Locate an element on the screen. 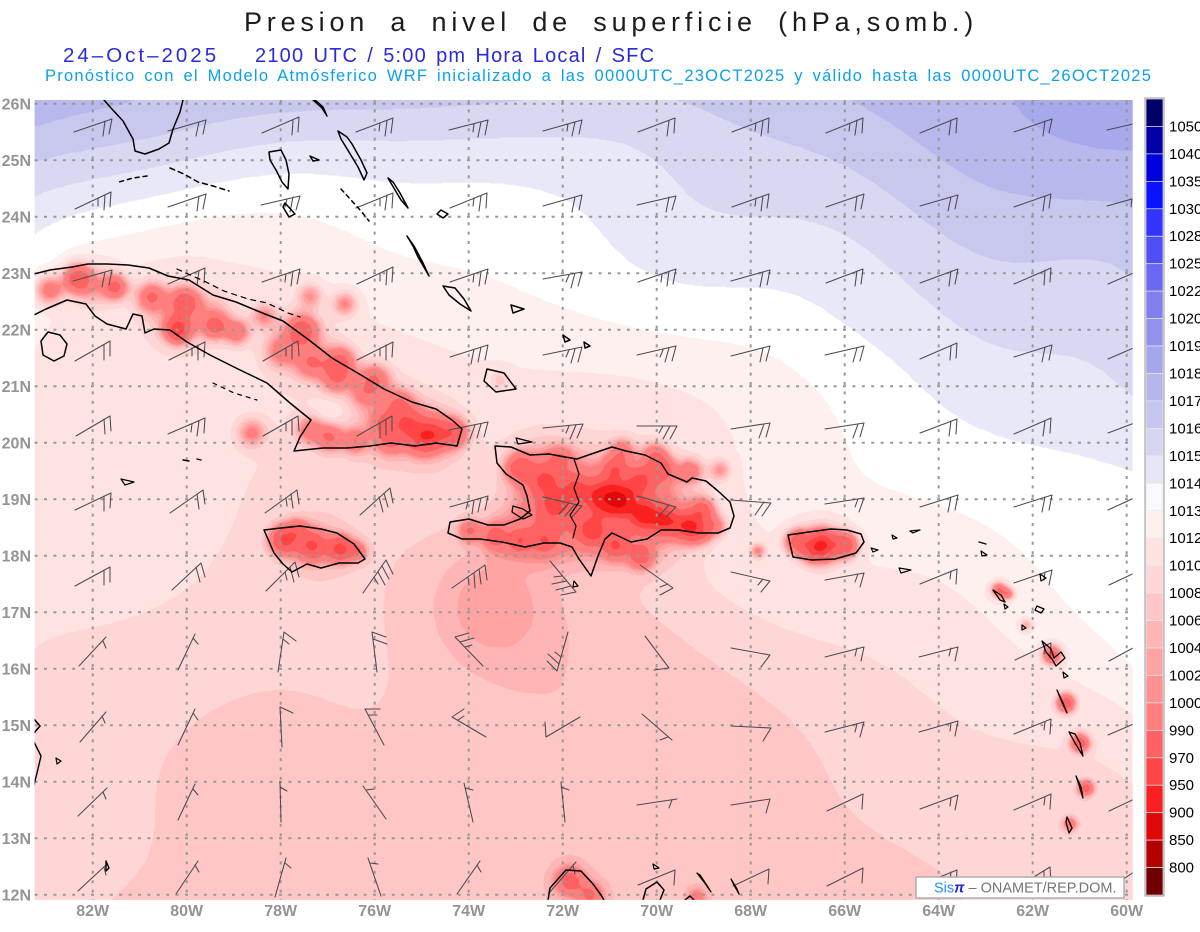  svg-text: 1012 is located at coordinates (1184, 538).